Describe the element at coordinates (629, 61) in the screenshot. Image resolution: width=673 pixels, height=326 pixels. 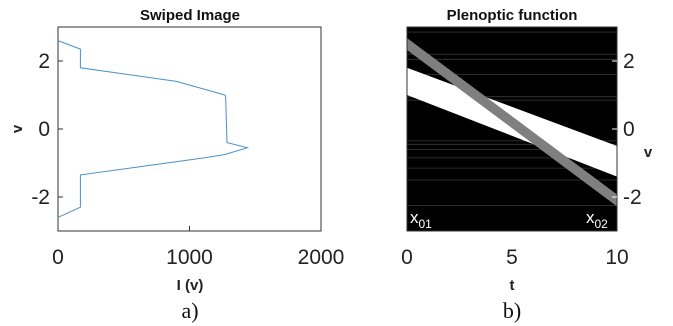
I see `panel-b-ytick-label: 2` at that location.